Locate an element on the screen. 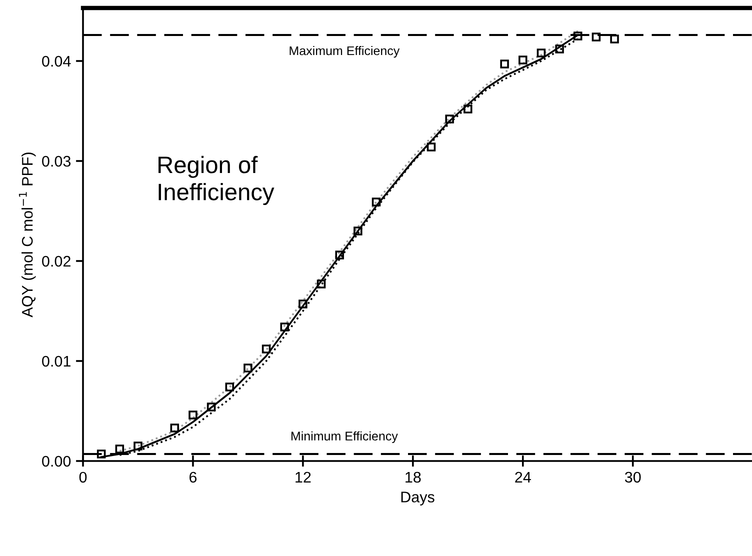  x-tick-label: 24 is located at coordinates (523, 477).